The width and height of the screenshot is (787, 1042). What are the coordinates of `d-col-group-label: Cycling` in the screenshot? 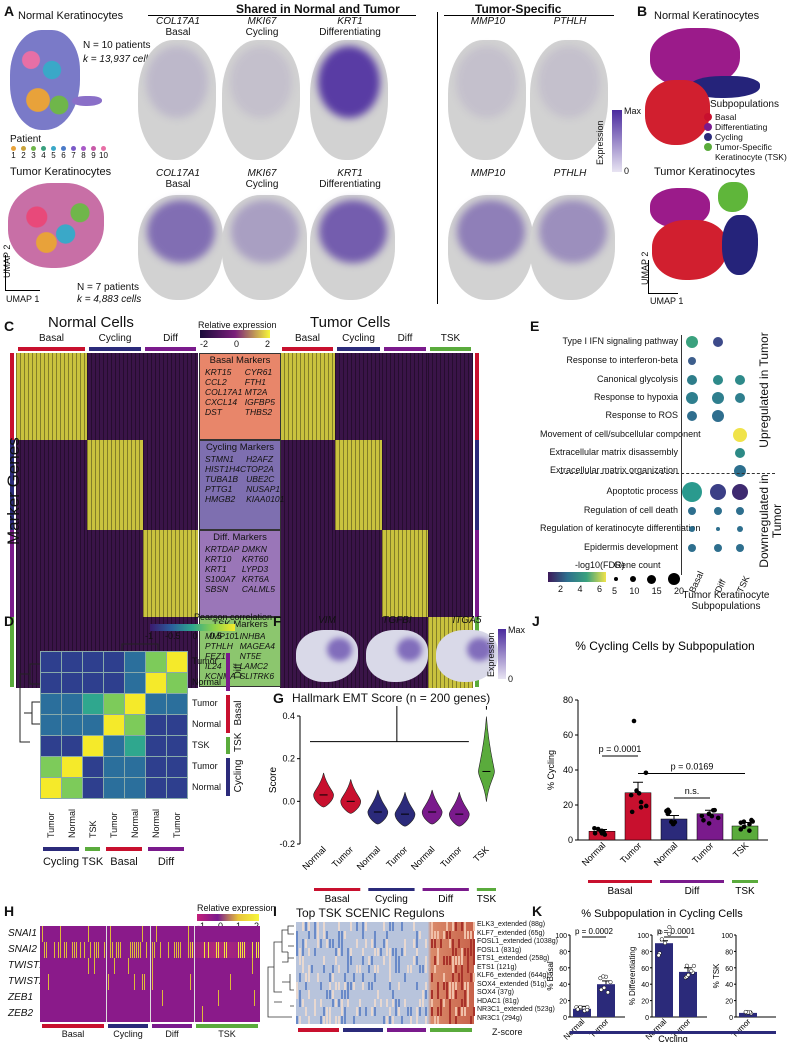 It's located at (61, 862).